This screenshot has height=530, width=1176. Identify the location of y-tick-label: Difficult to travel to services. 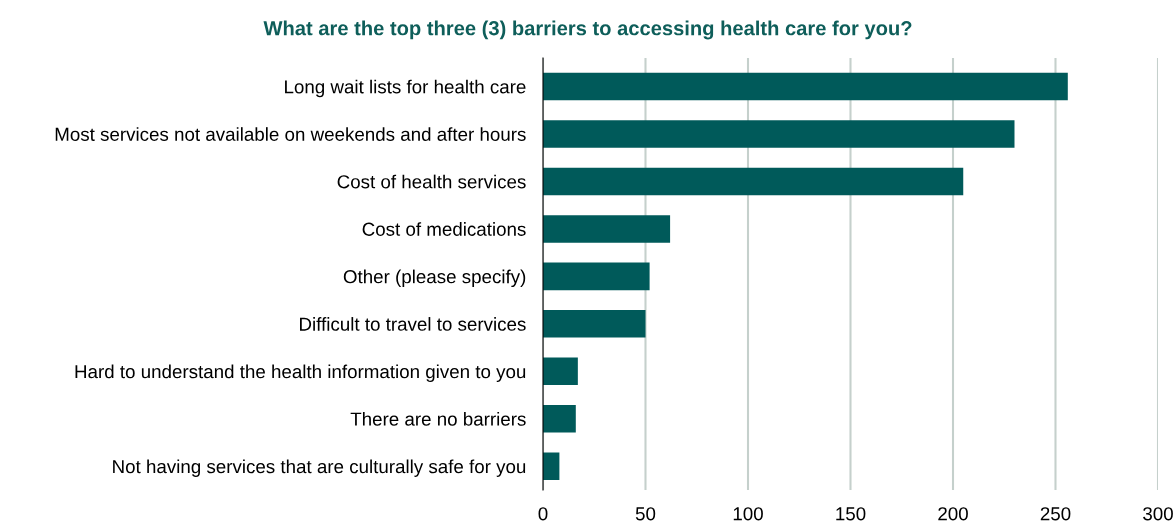
(413, 324).